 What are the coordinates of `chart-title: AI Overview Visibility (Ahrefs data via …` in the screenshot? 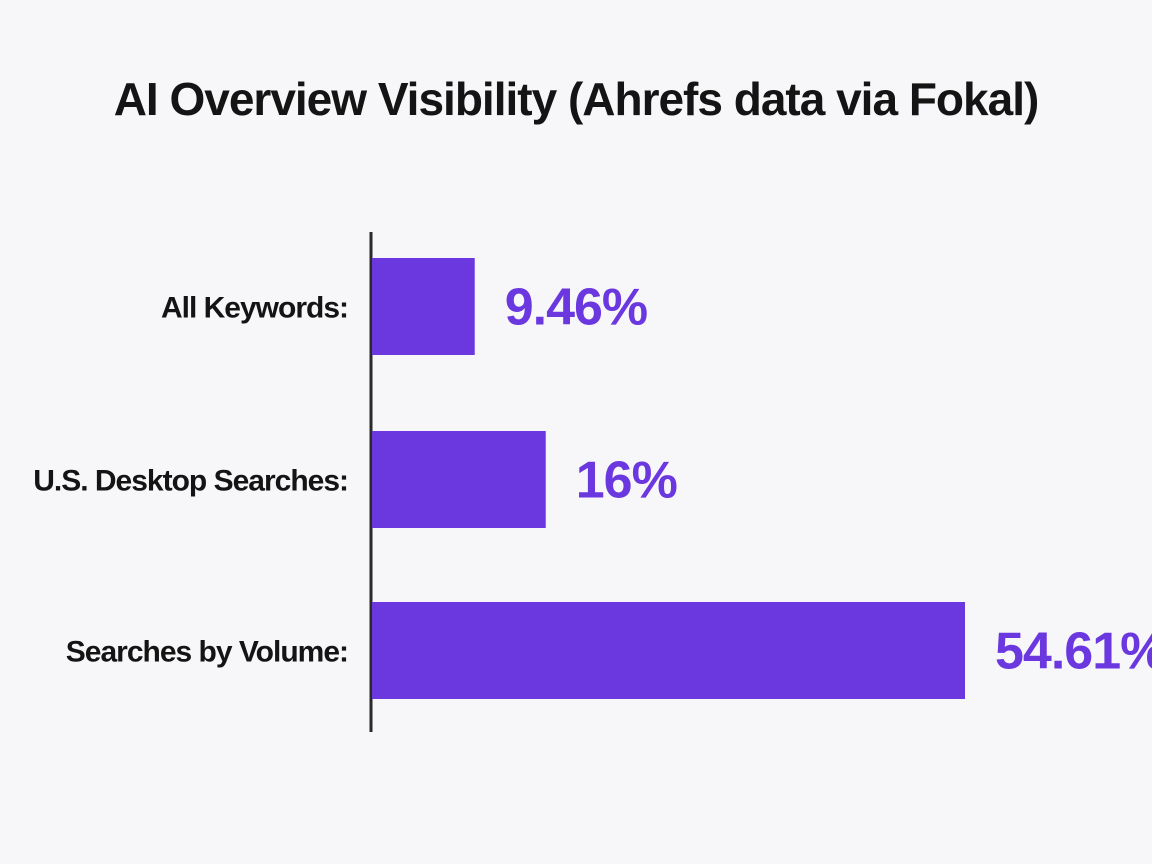 It's located at (576, 99).